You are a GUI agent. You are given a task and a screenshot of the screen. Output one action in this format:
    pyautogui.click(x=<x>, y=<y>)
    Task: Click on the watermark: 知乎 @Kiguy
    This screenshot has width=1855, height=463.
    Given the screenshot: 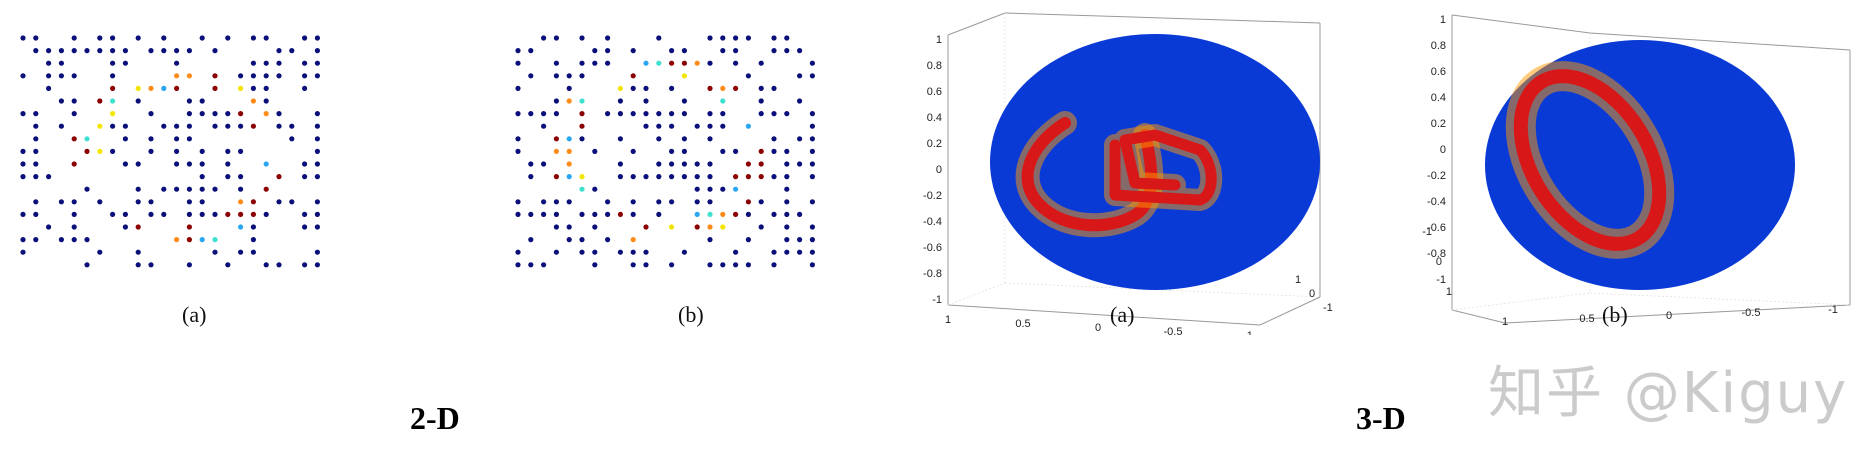 What is the action you would take?
    pyautogui.click(x=1668, y=393)
    